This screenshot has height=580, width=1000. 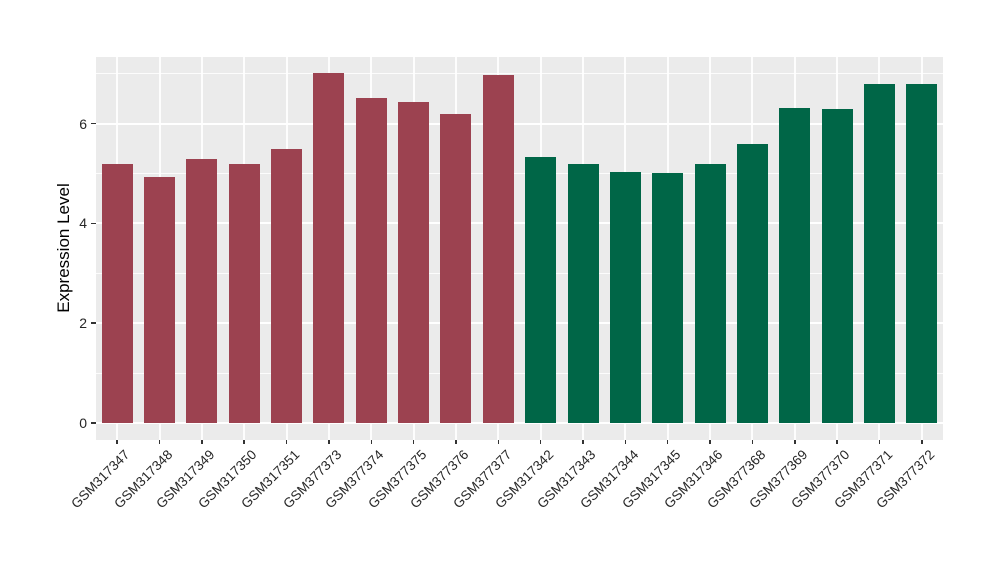 What do you see at coordinates (160, 299) in the screenshot?
I see `bar-GSM317348` at bounding box center [160, 299].